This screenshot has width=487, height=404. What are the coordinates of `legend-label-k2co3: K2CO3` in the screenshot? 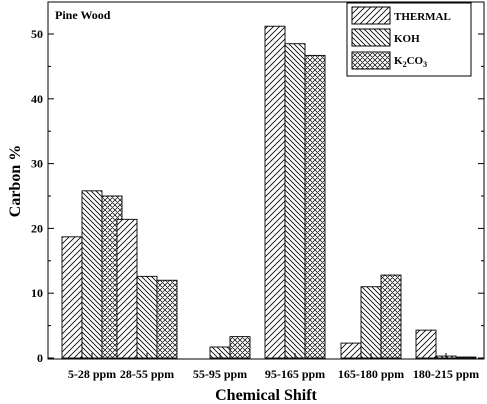 It's located at (410, 62).